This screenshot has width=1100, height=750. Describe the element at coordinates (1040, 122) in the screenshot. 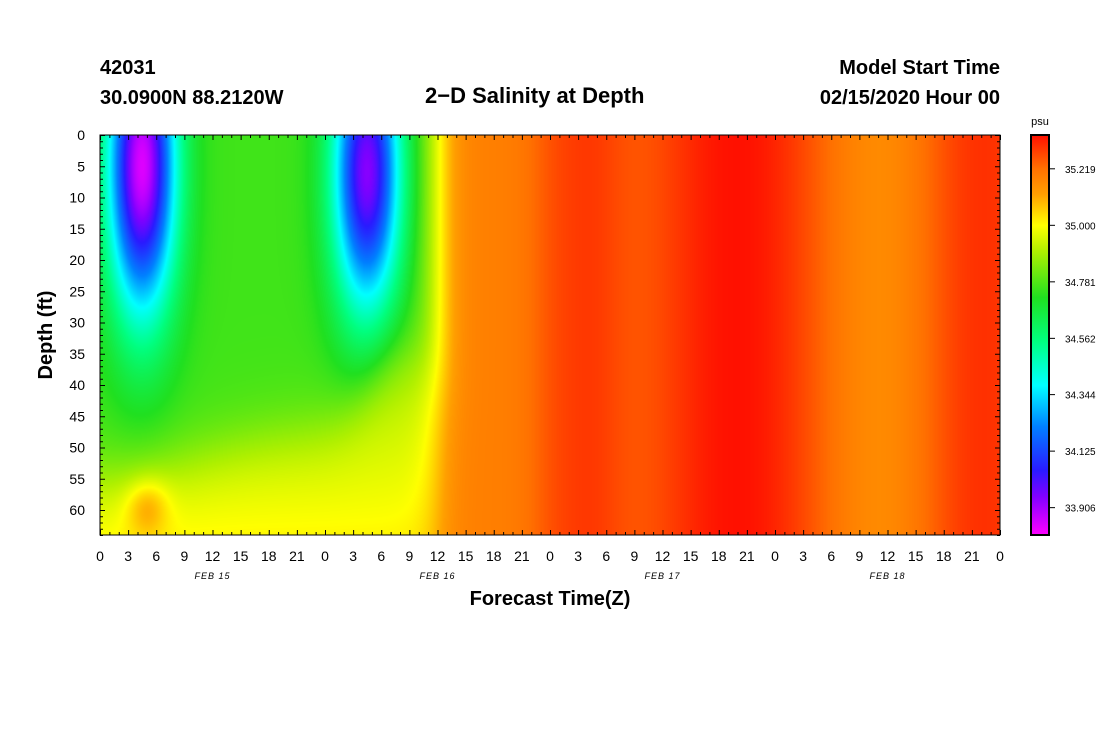

I see `colorbar-unit: psu` at that location.